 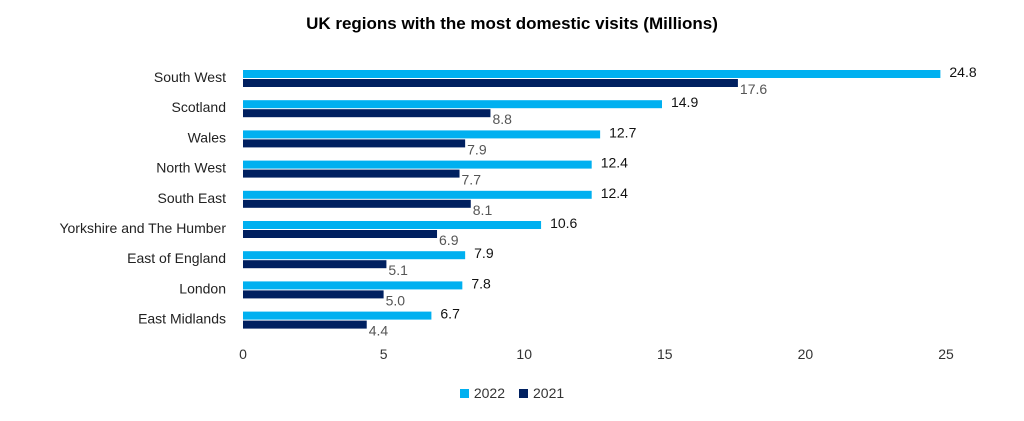 I want to click on data-label-2022: 6.7, so click(x=450, y=314).